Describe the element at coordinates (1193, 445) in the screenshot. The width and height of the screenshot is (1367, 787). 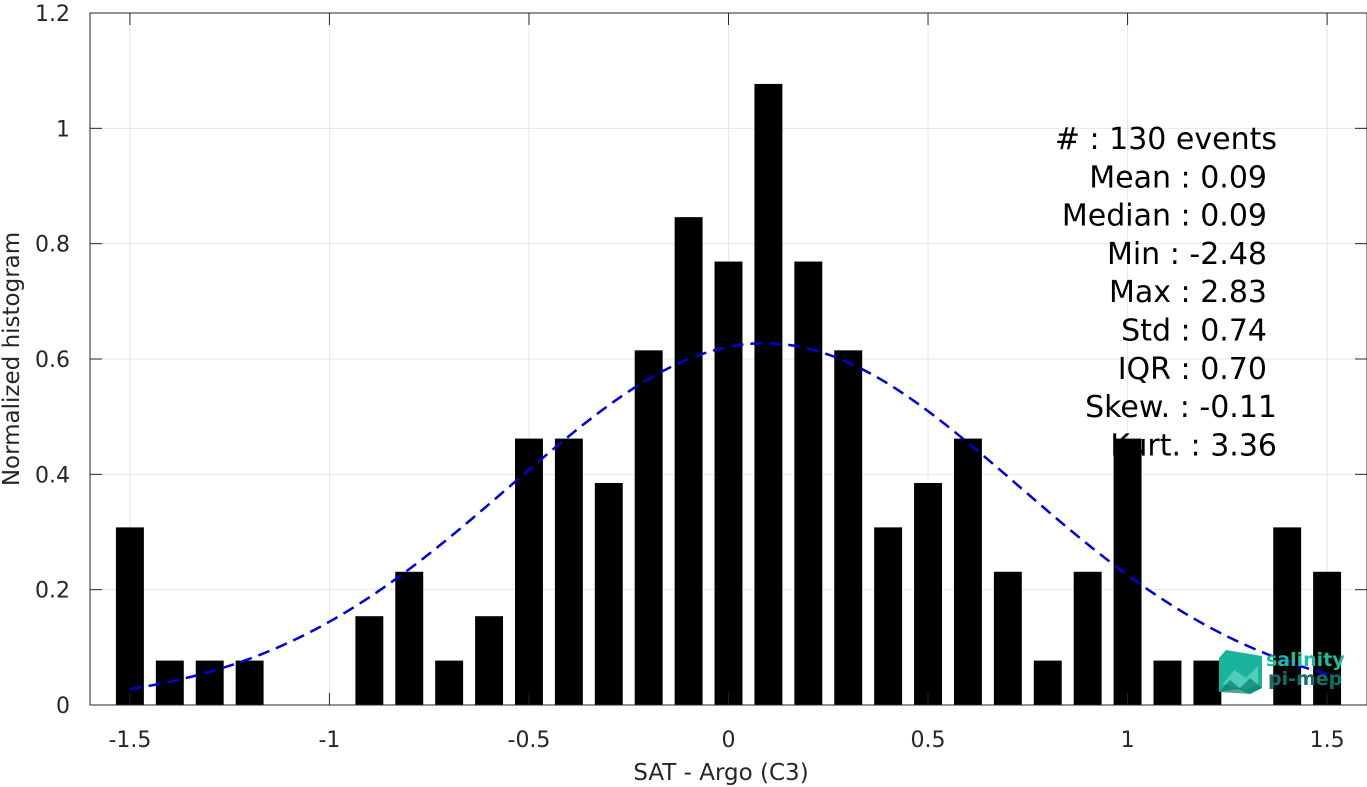
I see `stats-line: Kurt. : 3.36` at that location.